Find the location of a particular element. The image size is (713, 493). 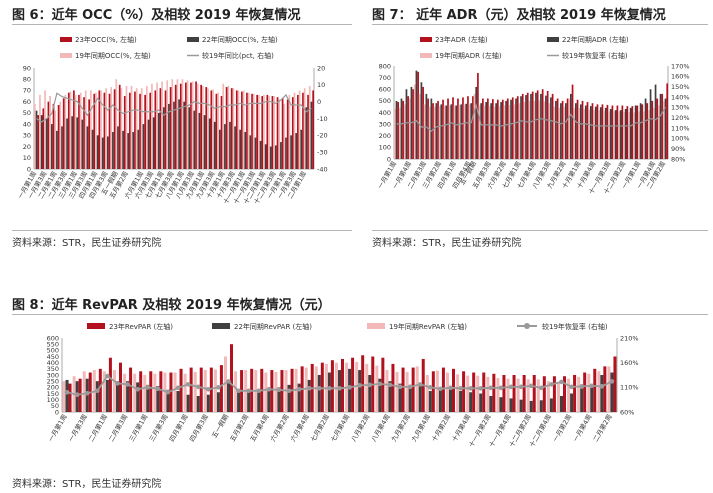

revpar-legend-label-22: 22年同期RevPAR (左轴) is located at coordinates (273, 326).